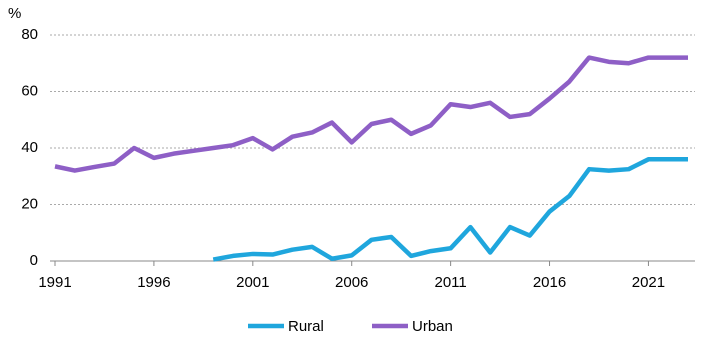 Image resolution: width=720 pixels, height=351 pixels. Describe the element at coordinates (450, 282) in the screenshot. I see `x-tick-label: 2011` at that location.